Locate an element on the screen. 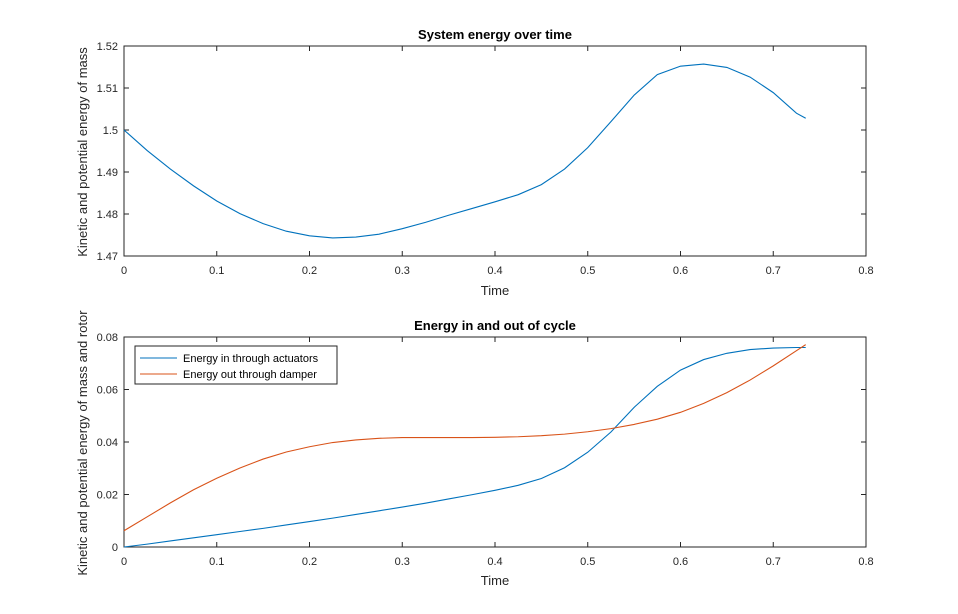 The width and height of the screenshot is (958, 614). y-tick-label: 1.51 is located at coordinates (107, 89).